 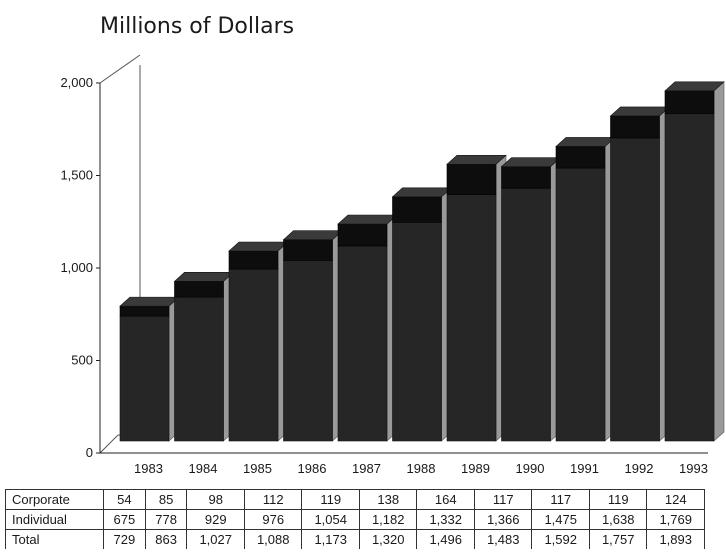 What do you see at coordinates (445, 519) in the screenshot?
I see `table-cell: 1,332` at bounding box center [445, 519].